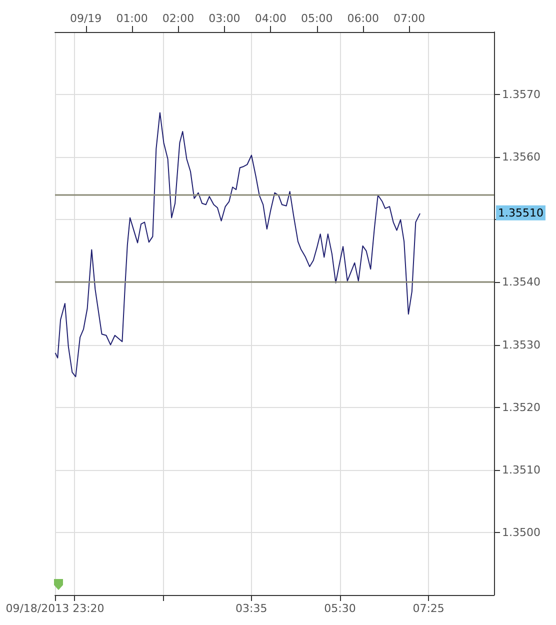 This screenshot has height=625, width=556. Describe the element at coordinates (178, 18) in the screenshot. I see `x2-tick-label: 02:00` at that location.